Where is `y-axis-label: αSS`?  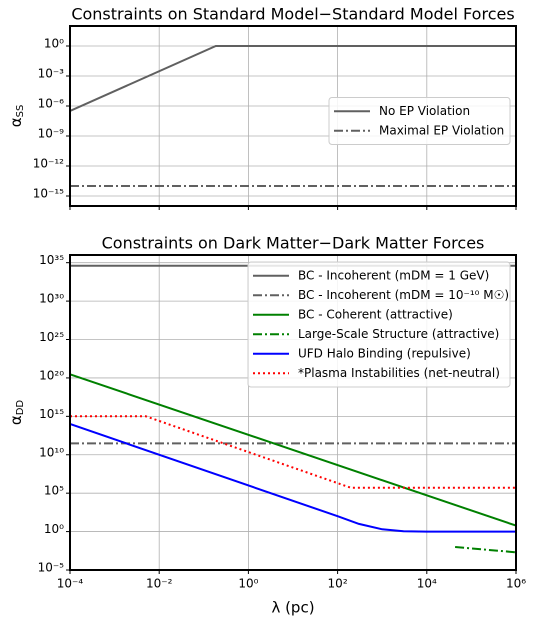
y-axis-label: αSS is located at coordinates (17, 116).